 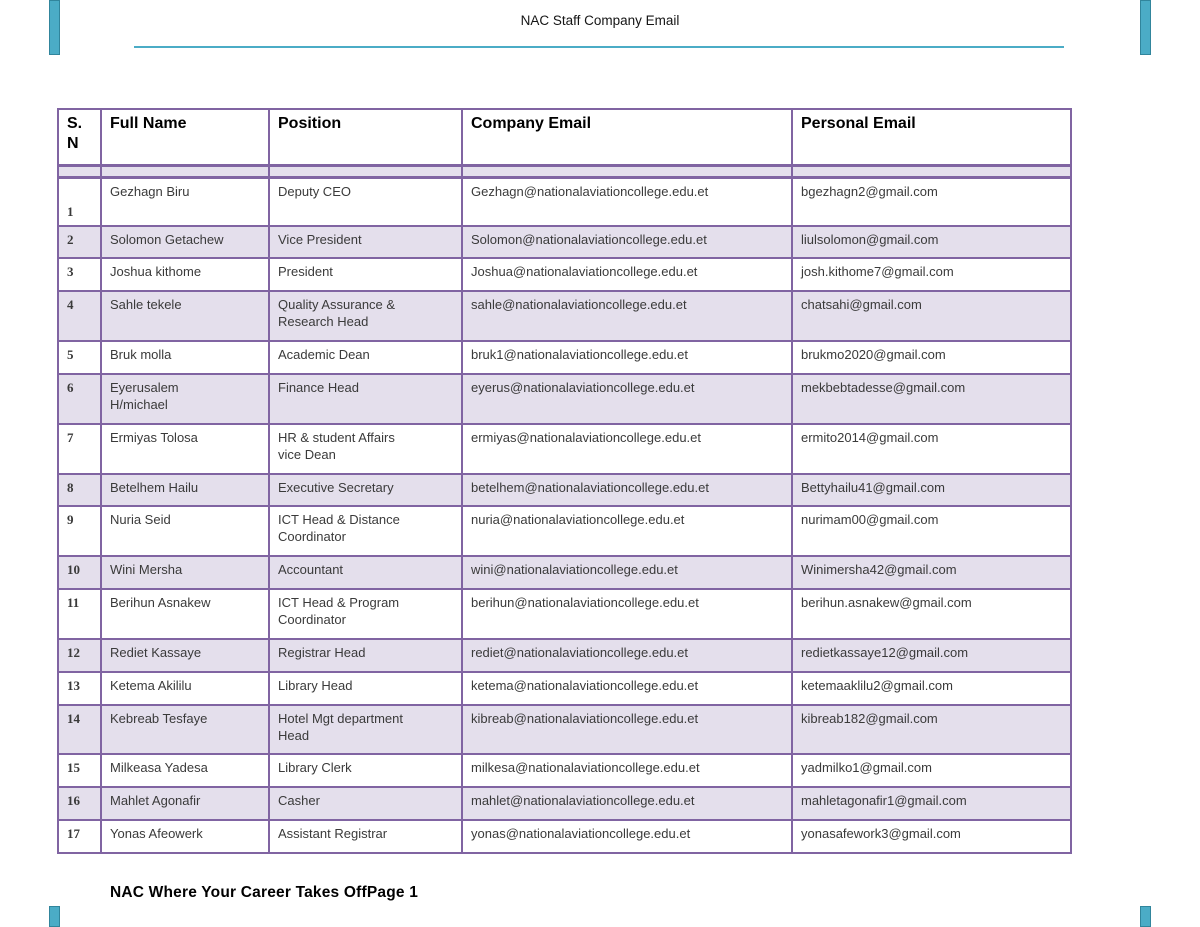 I want to click on cell-company-email: Gezhagn@nationalaviationcollege.edu.et, so click(x=627, y=201).